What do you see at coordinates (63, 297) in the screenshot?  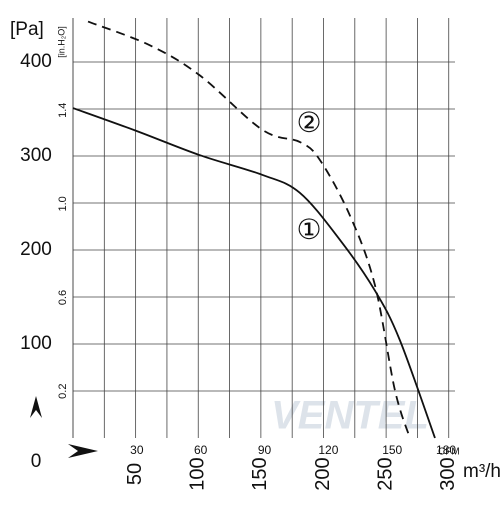 I see `y2-tick-label: 0.6` at bounding box center [63, 297].